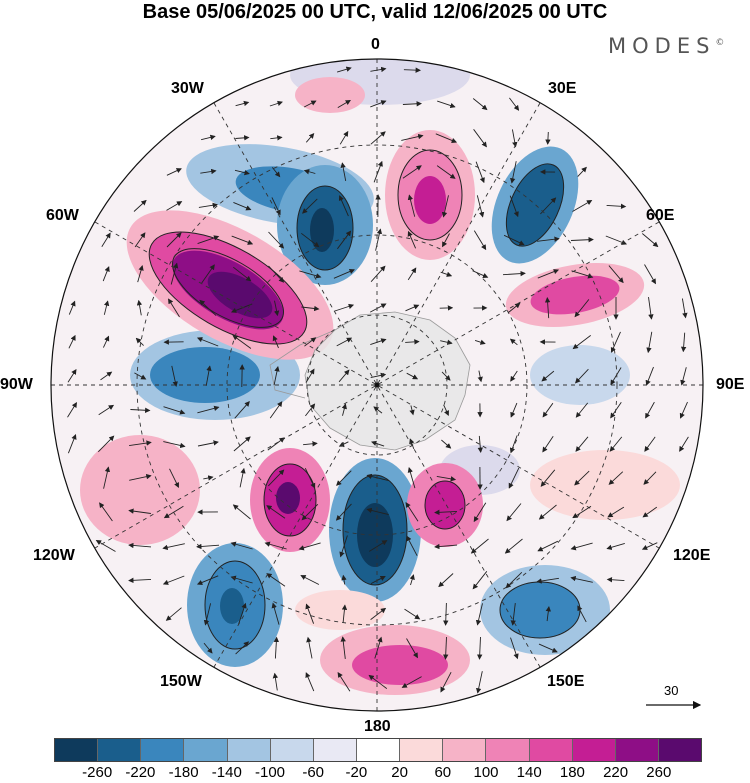 The width and height of the screenshot is (750, 783). Describe the element at coordinates (671, 690) in the screenshot. I see `wind-scale-value: 30` at that location.